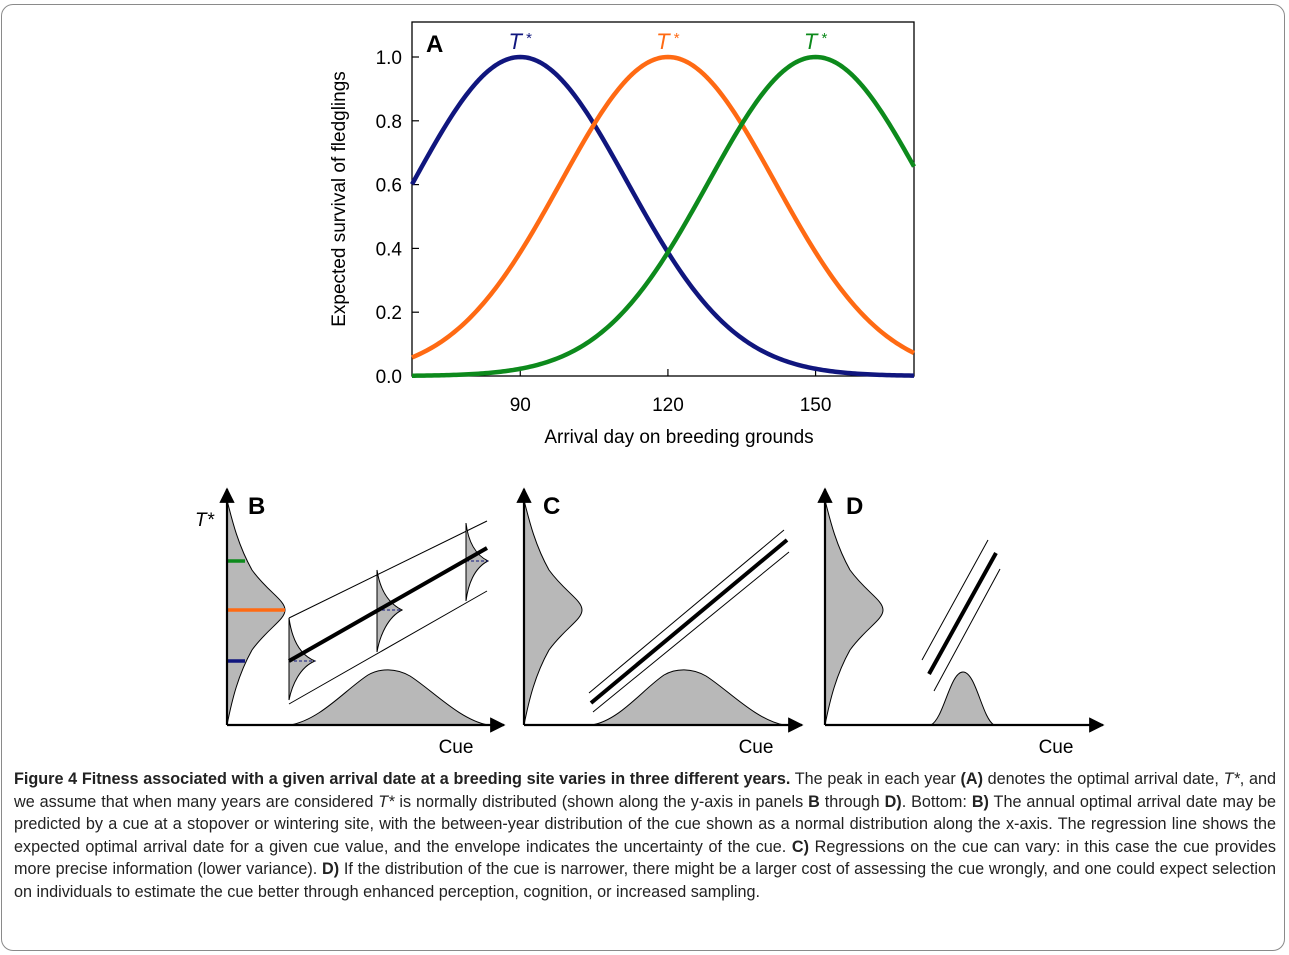 The height and width of the screenshot is (955, 1289). I want to click on y-tick-label: 0.8, so click(389, 122).